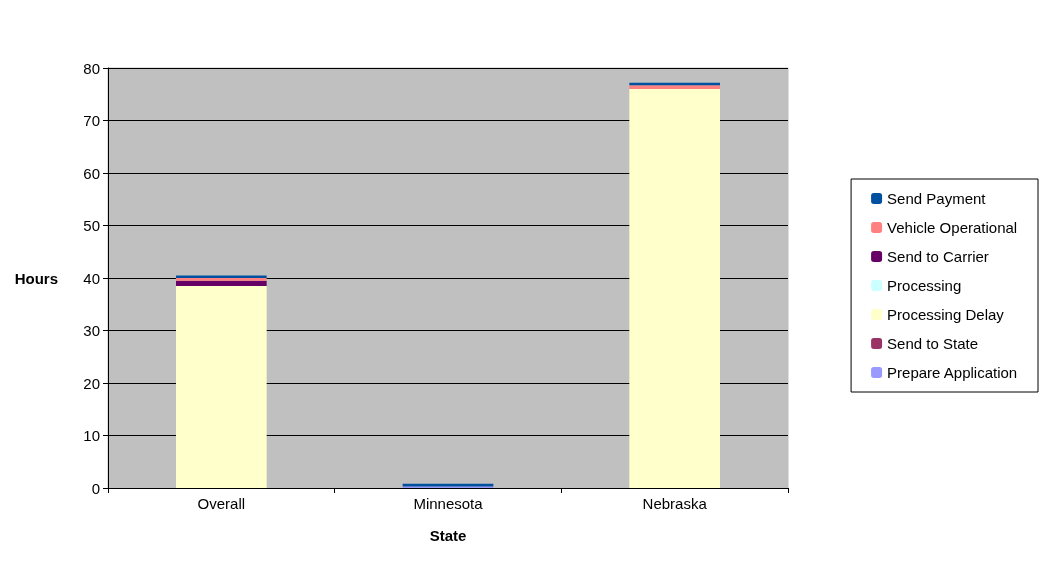 This screenshot has height=573, width=1063. Describe the element at coordinates (36, 278) in the screenshot. I see `y-axis-title: Hours` at that location.